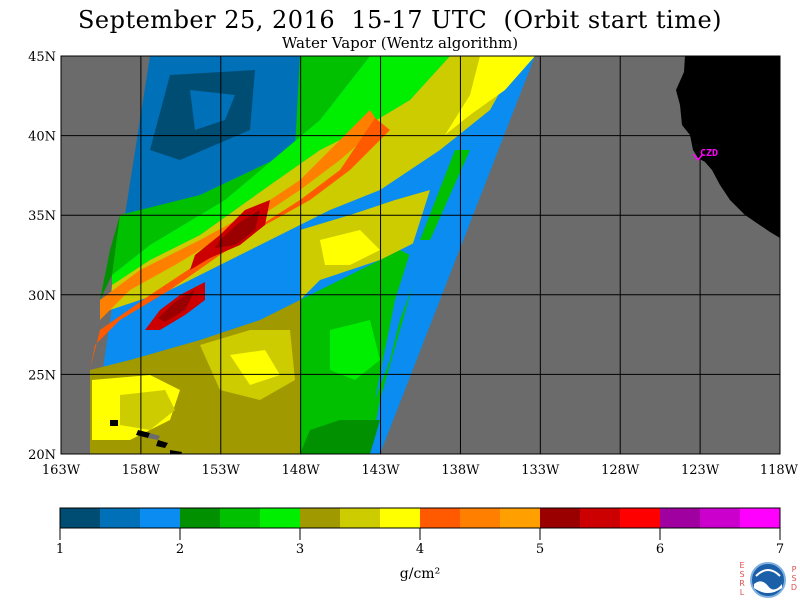 The image size is (800, 600). Describe the element at coordinates (742, 583) in the screenshot. I see `logo-letter: R` at that location.